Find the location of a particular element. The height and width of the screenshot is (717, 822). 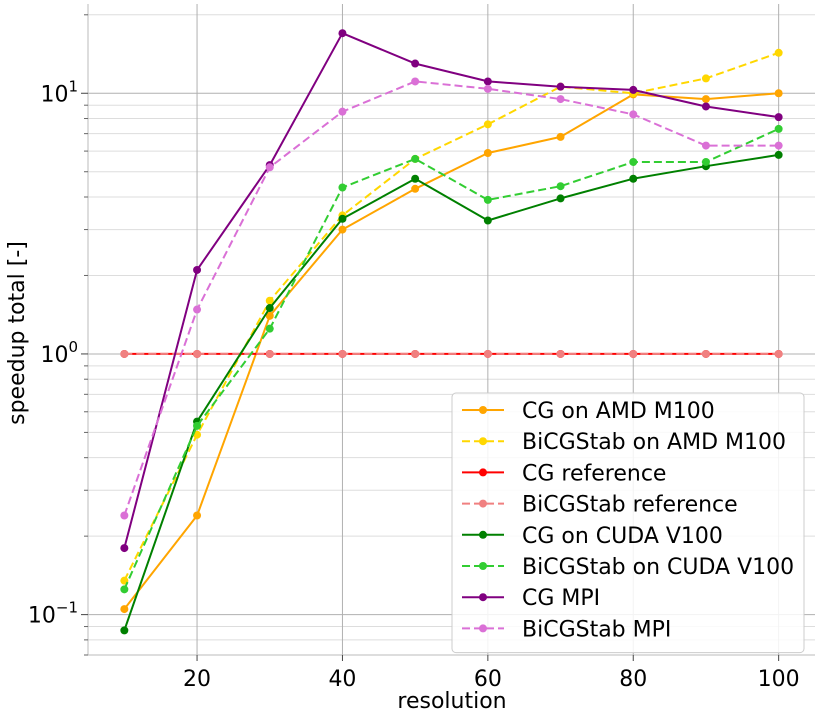

legend-item: BiCGStab on AMD M100 is located at coordinates (624, 442).